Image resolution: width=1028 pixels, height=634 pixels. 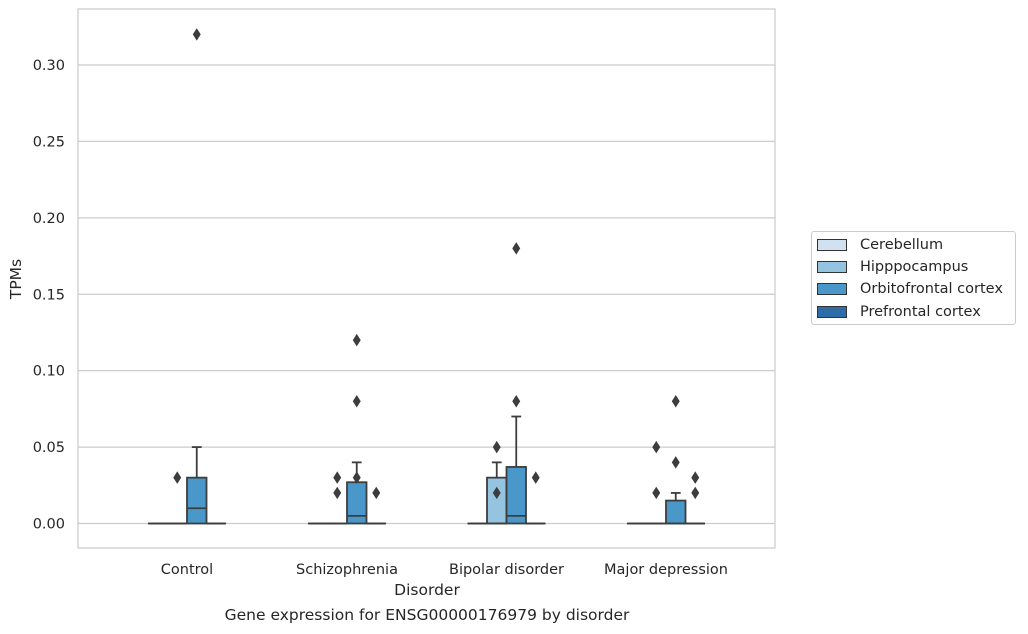 I want to click on y-axis-label: TPMs, so click(x=16, y=279).